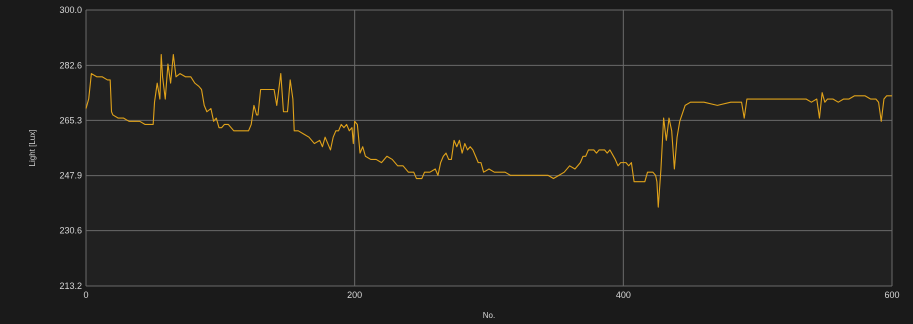 This screenshot has height=324, width=913. What do you see at coordinates (489, 315) in the screenshot?
I see `x-axis-title: No.` at bounding box center [489, 315].